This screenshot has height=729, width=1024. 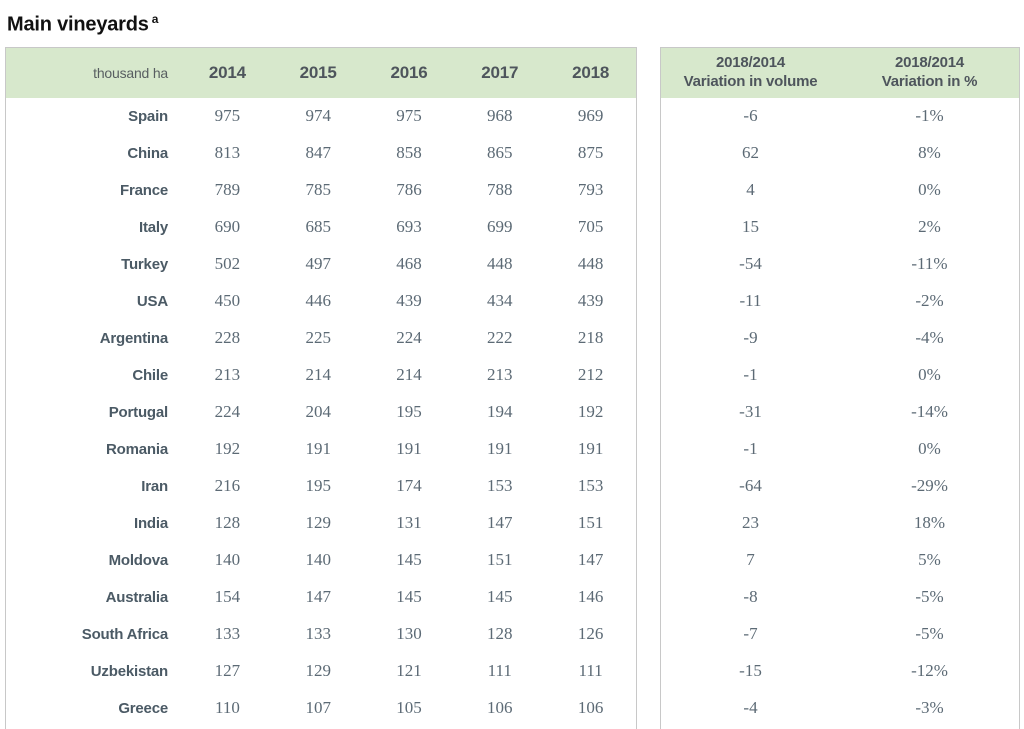 What do you see at coordinates (409, 264) in the screenshot?
I see `year-value: 468` at bounding box center [409, 264].